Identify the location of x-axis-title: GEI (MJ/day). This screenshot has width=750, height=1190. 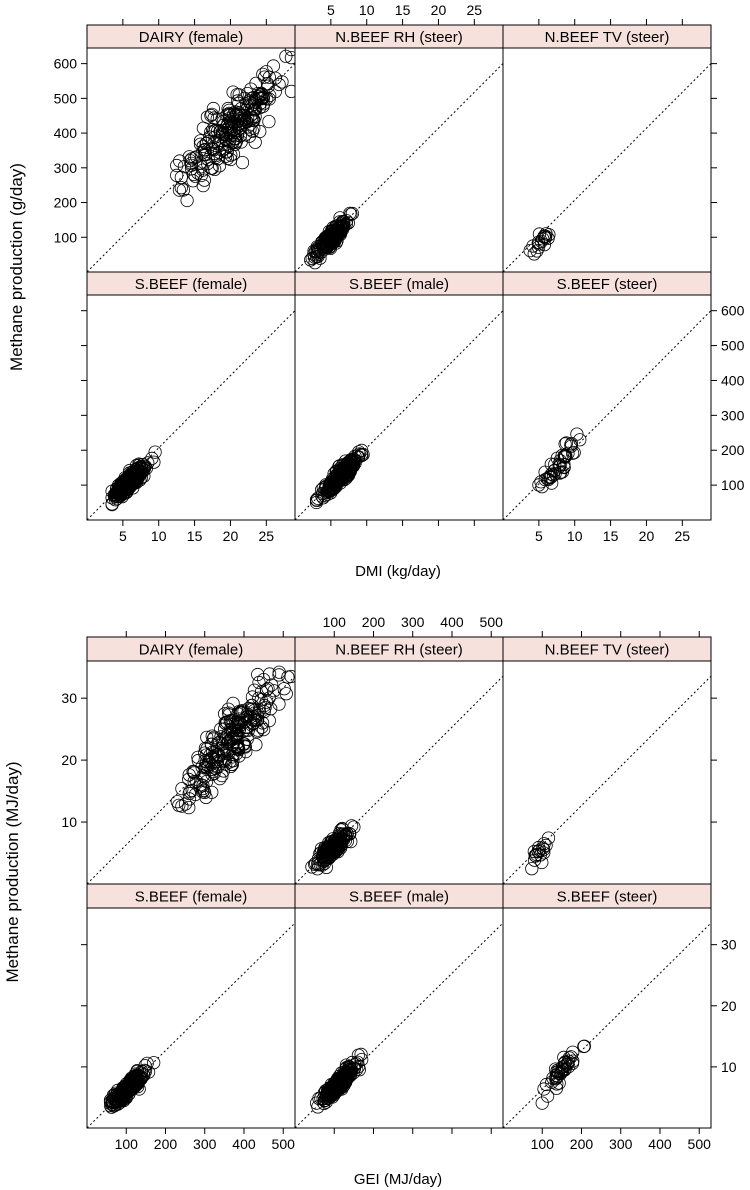
(398, 1179).